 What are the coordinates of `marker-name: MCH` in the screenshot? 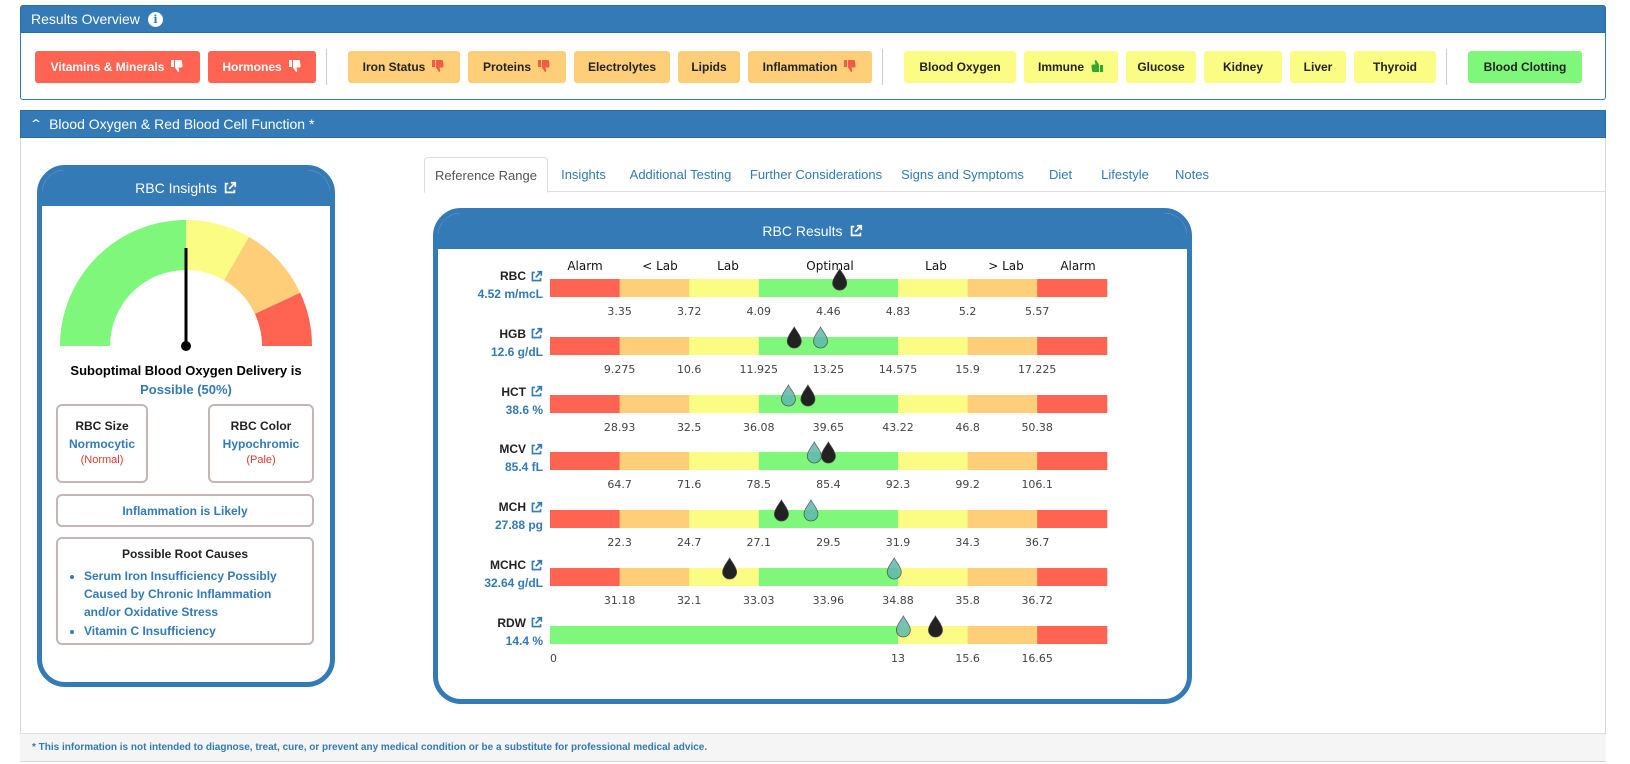 It's located at (512, 507).